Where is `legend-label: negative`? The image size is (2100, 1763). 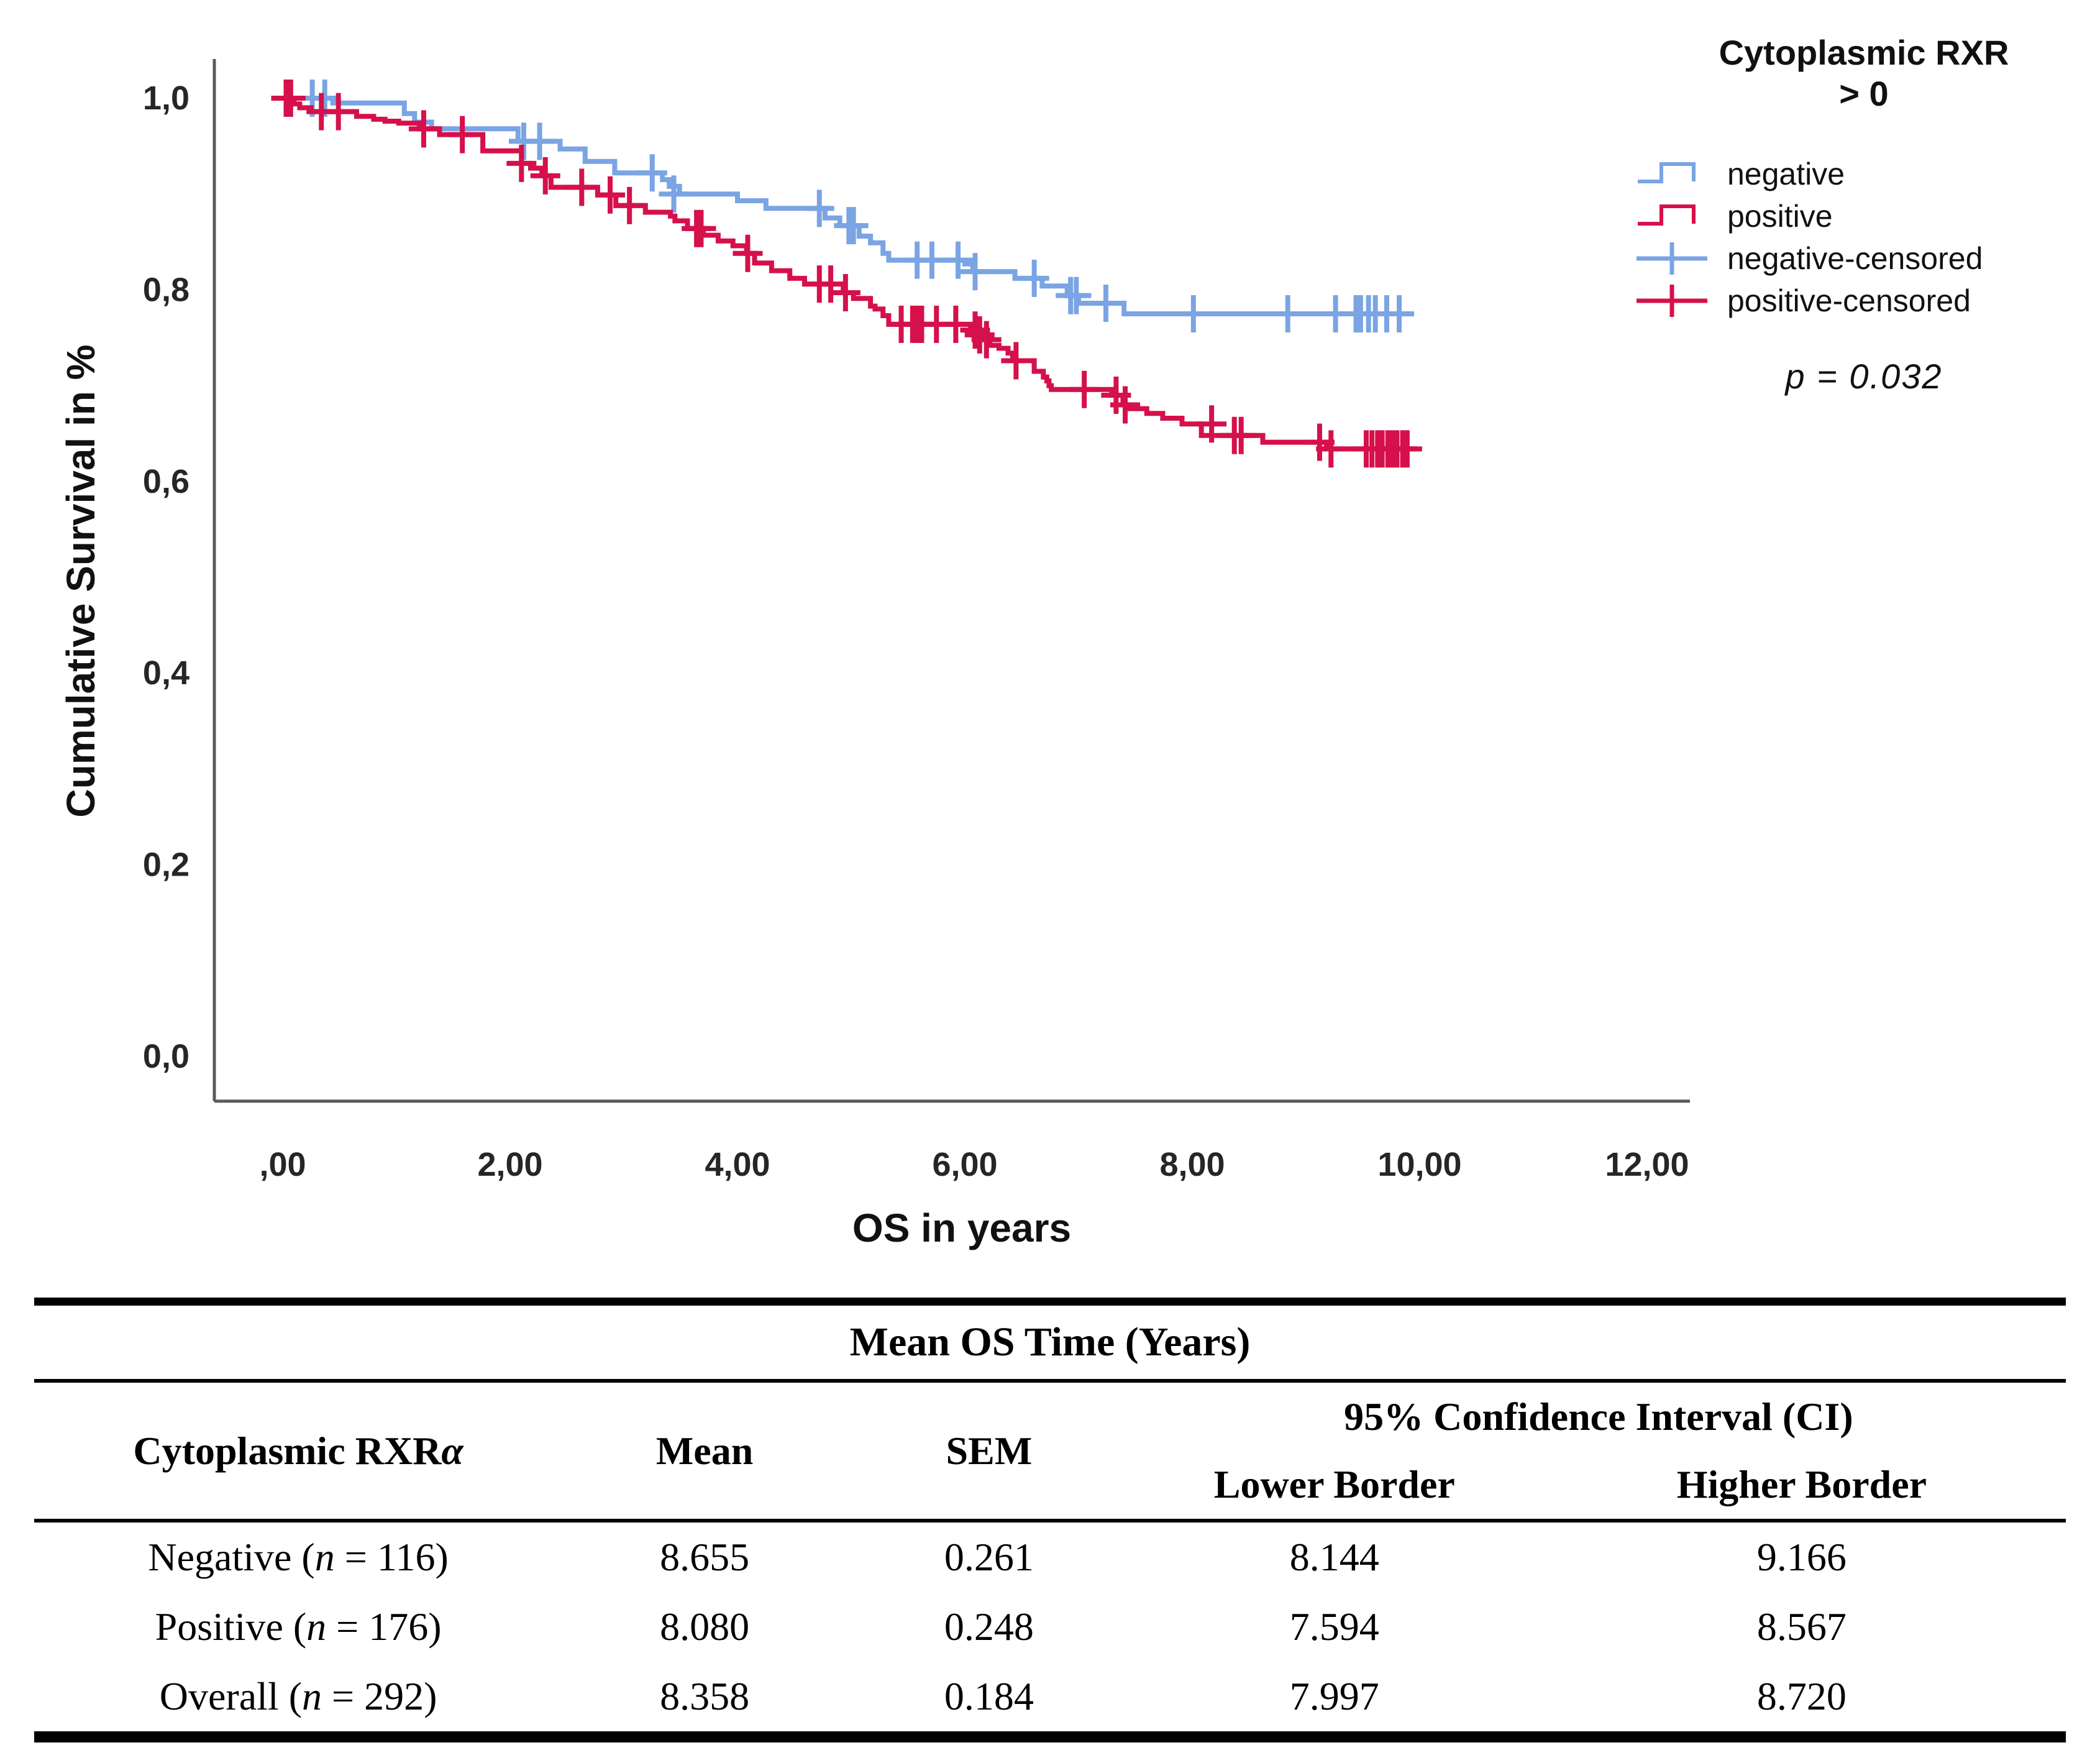
legend-label: negative is located at coordinates (1786, 175).